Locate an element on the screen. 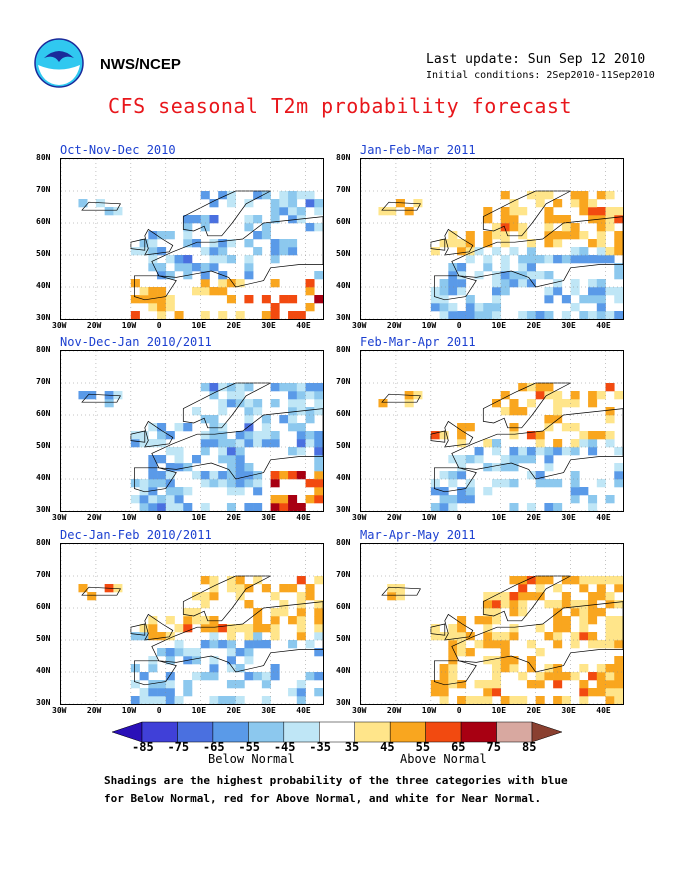  lon-tick-label: 10E is located at coordinates (499, 710).